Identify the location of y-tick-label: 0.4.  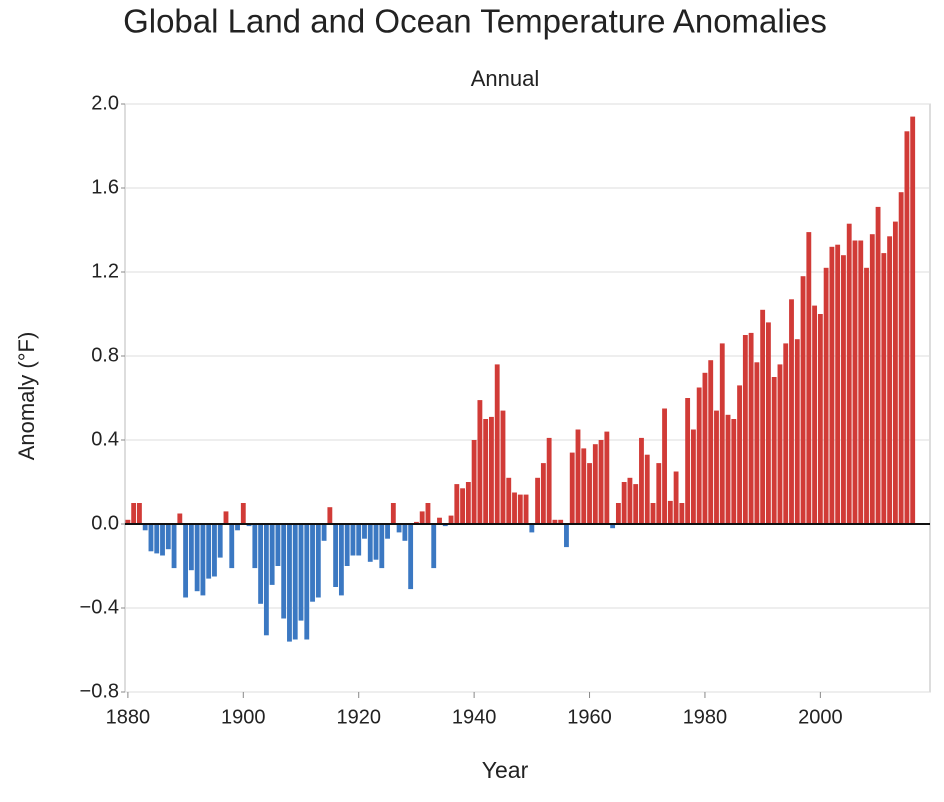
(105, 439).